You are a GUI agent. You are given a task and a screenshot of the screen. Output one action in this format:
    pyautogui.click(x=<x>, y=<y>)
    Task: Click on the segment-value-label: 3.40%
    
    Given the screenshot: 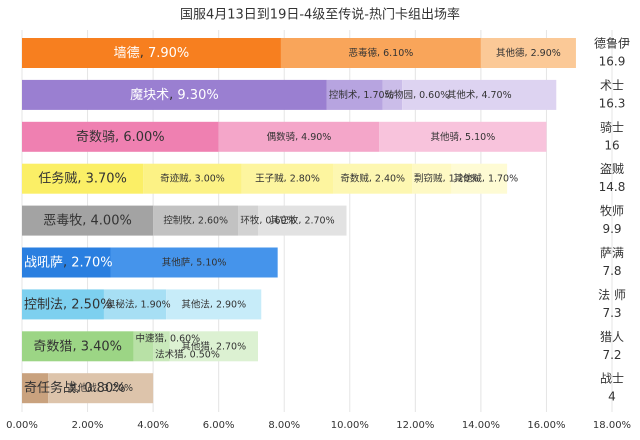 What is the action you would take?
    pyautogui.click(x=101, y=346)
    